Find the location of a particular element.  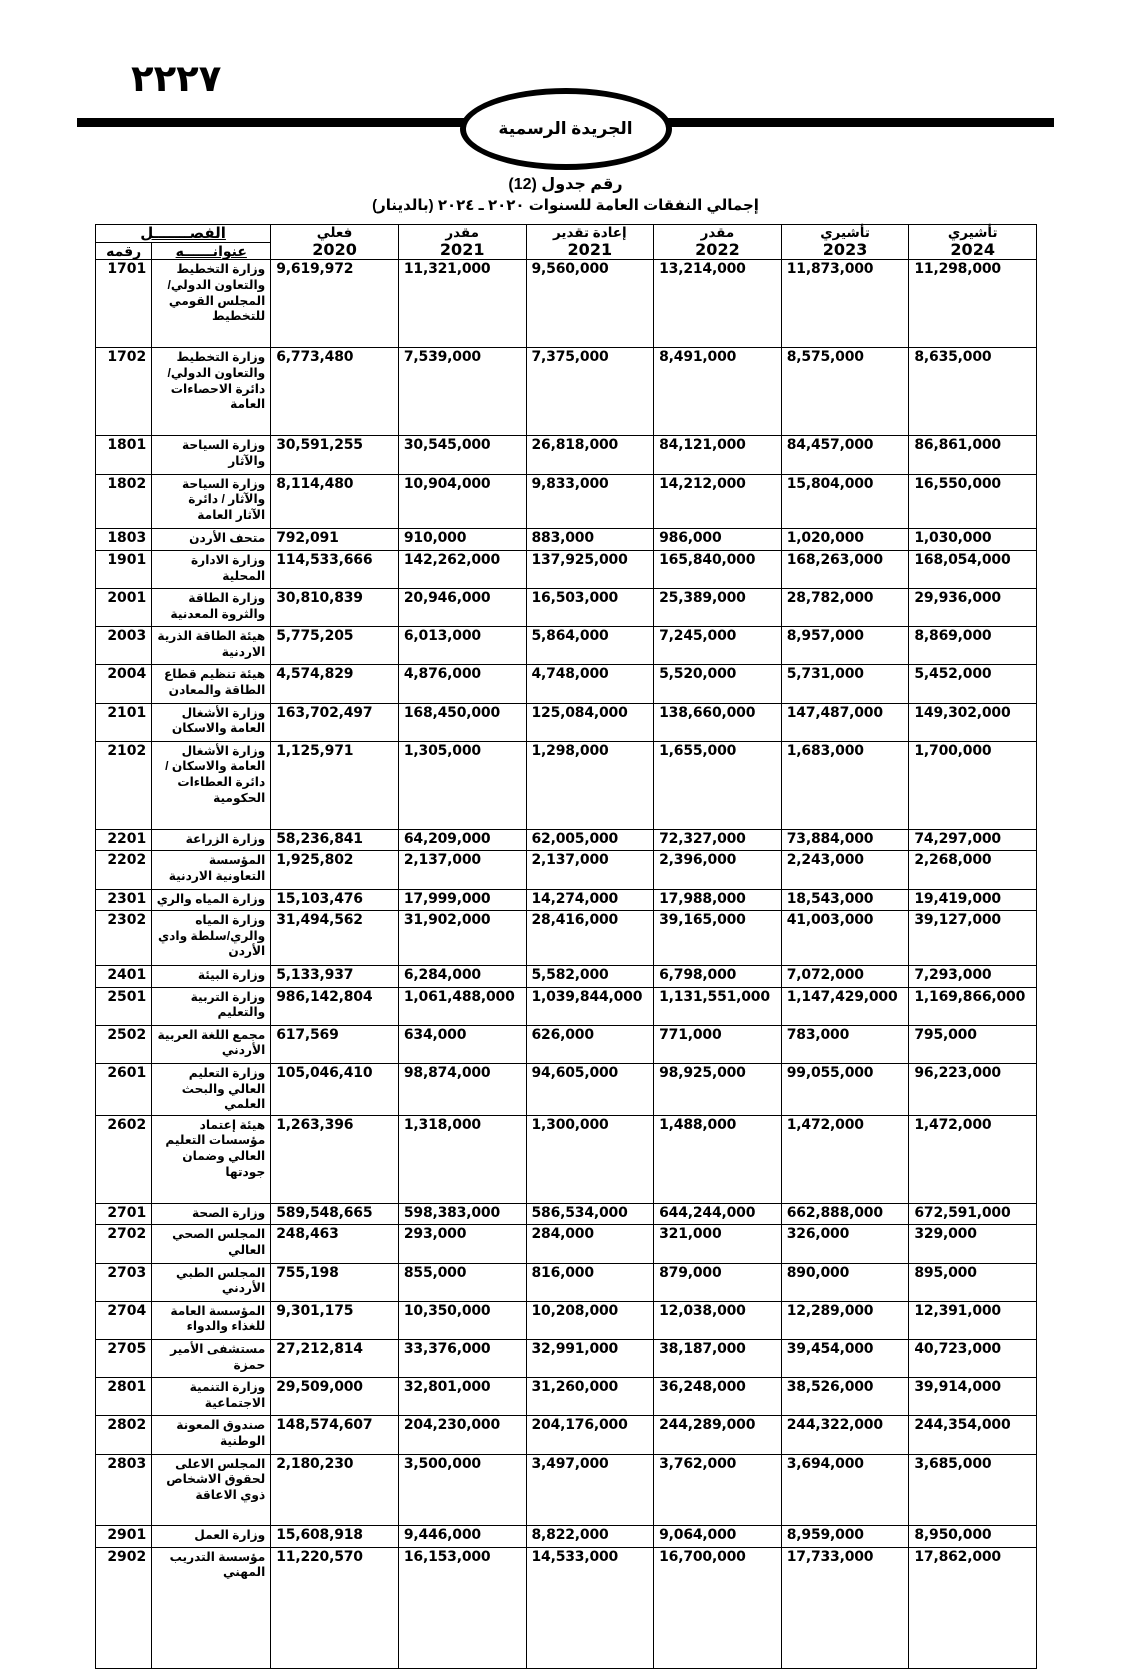

cell-v2024: 16,550,000 is located at coordinates (972, 501).